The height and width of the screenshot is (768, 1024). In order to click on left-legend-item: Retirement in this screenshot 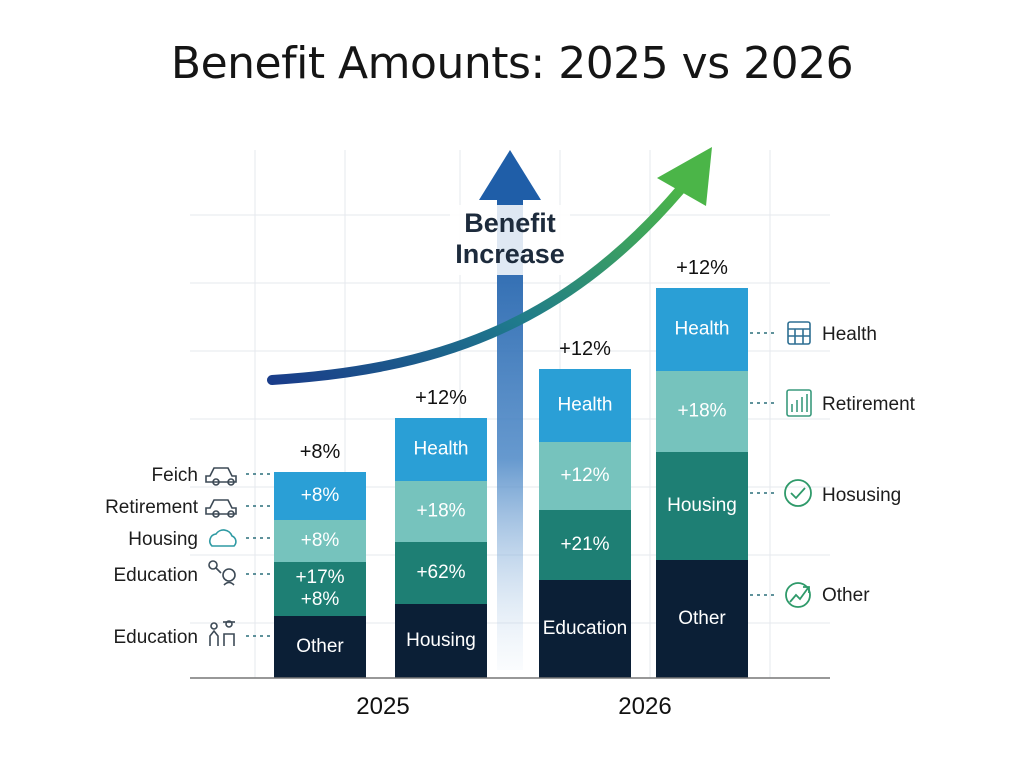, I will do `click(188, 507)`.